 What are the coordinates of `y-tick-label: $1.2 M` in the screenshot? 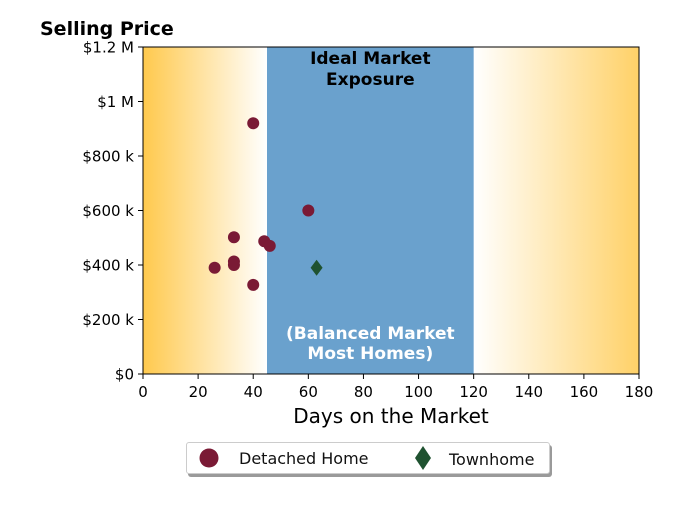 It's located at (108, 48).